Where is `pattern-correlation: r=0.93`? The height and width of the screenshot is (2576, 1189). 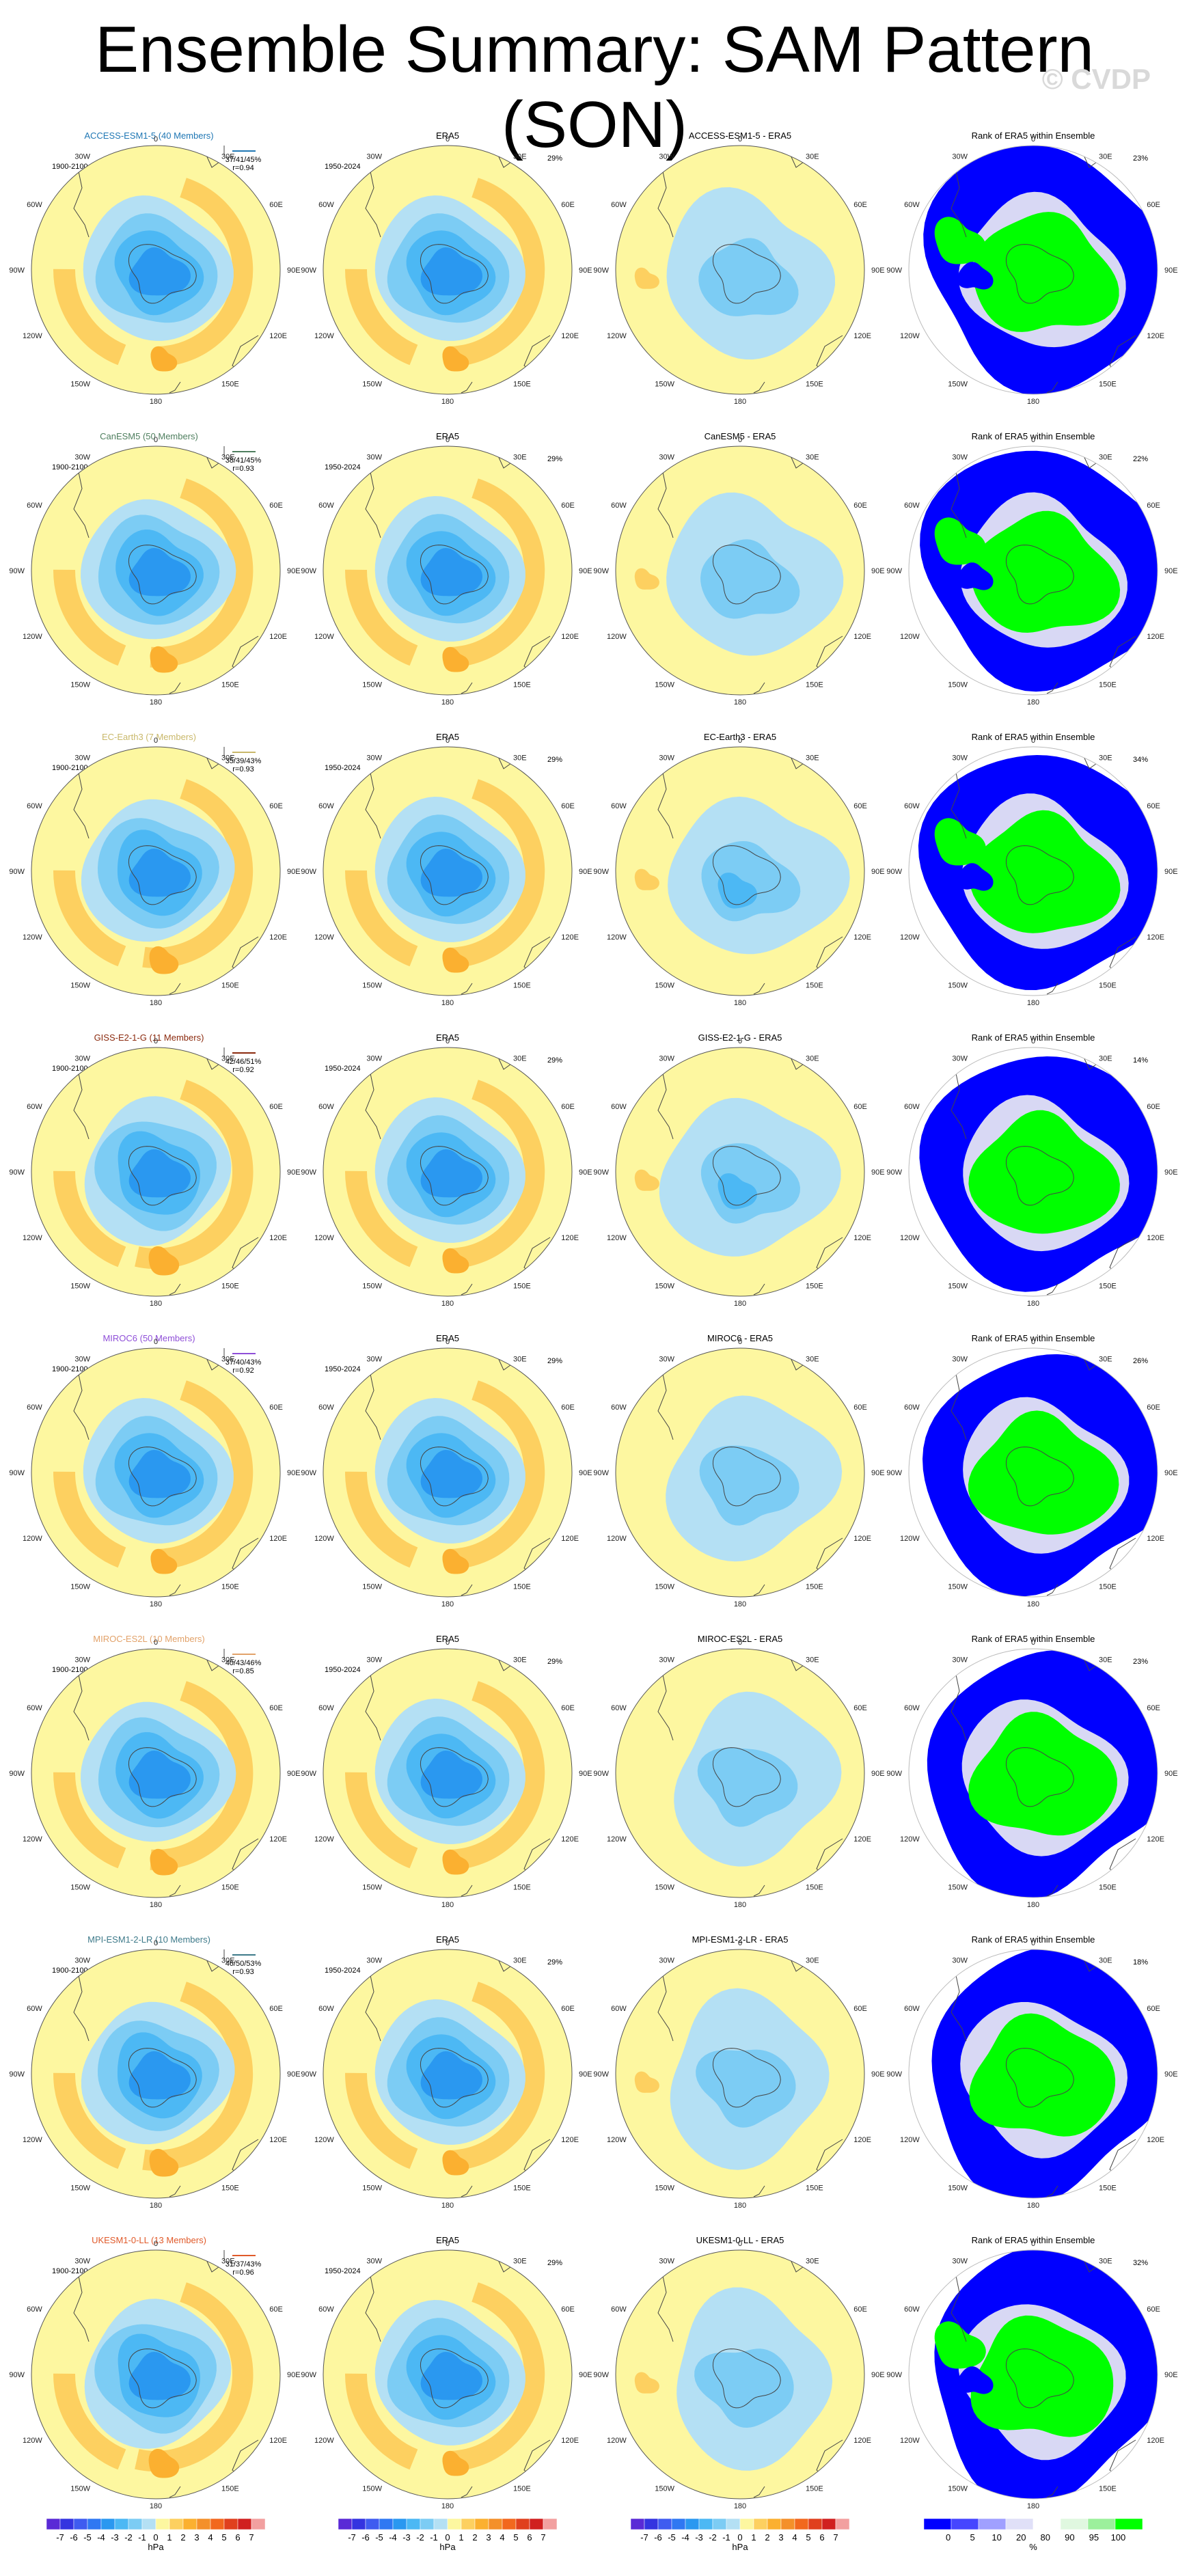
pattern-correlation: r=0.93 is located at coordinates (243, 1972).